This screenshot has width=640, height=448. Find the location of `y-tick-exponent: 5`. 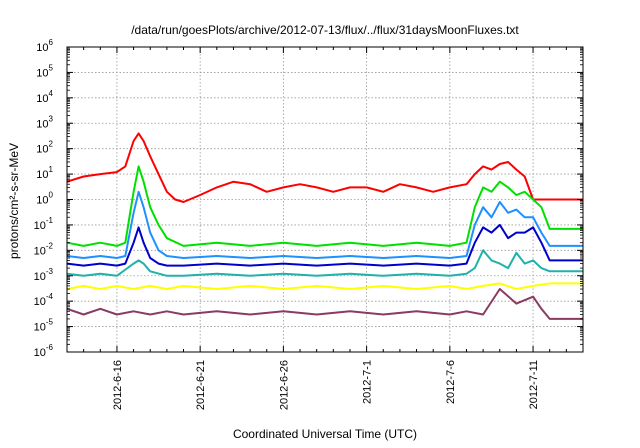

y-tick-exponent: 5 is located at coordinates (51, 67).